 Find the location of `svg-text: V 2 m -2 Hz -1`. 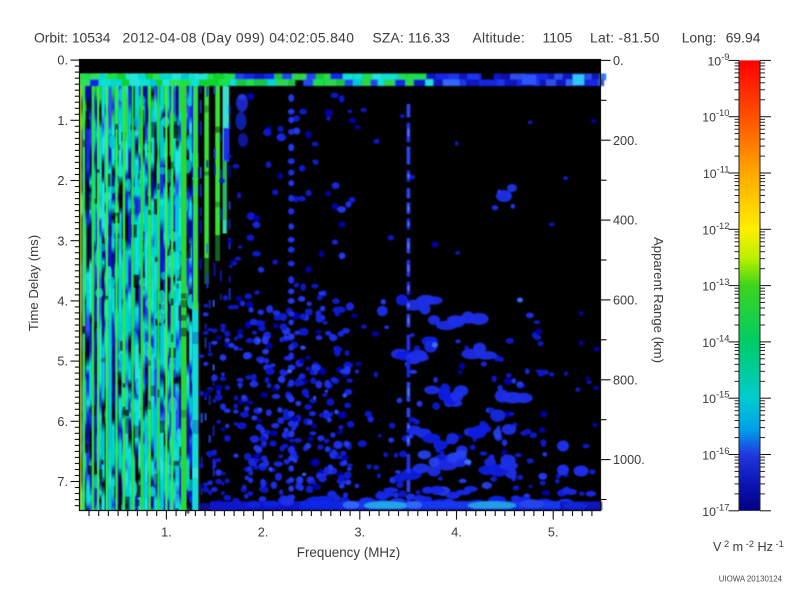

svg-text: V 2 m -2 Hz -1 is located at coordinates (748, 546).